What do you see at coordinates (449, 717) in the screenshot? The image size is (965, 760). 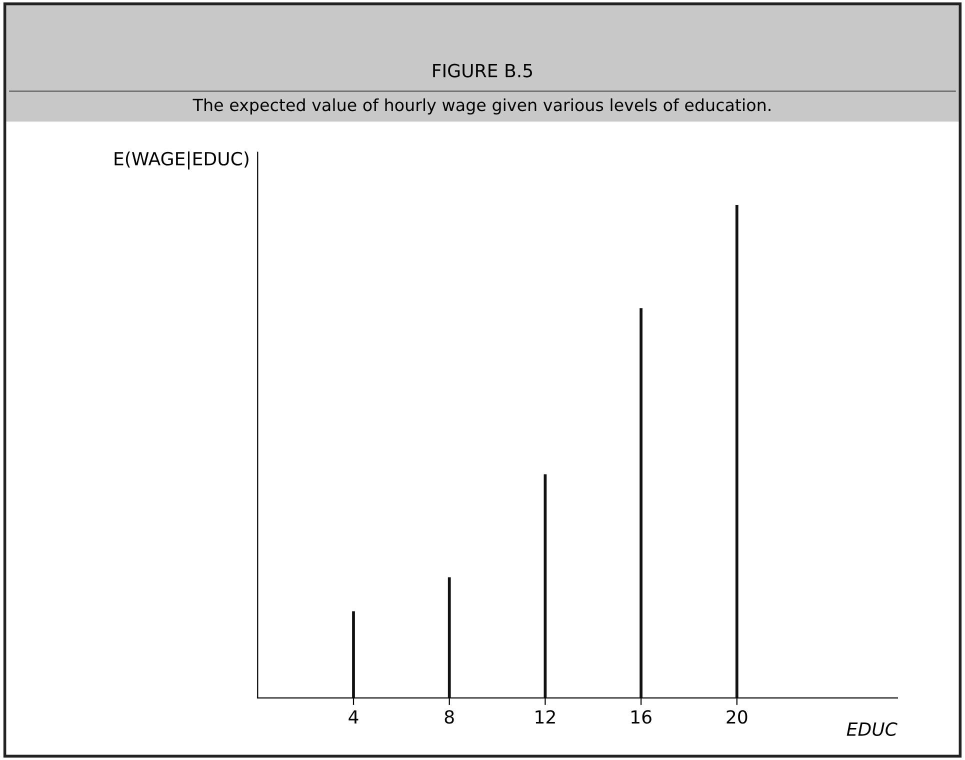 I see `x-tick-label: 8` at bounding box center [449, 717].